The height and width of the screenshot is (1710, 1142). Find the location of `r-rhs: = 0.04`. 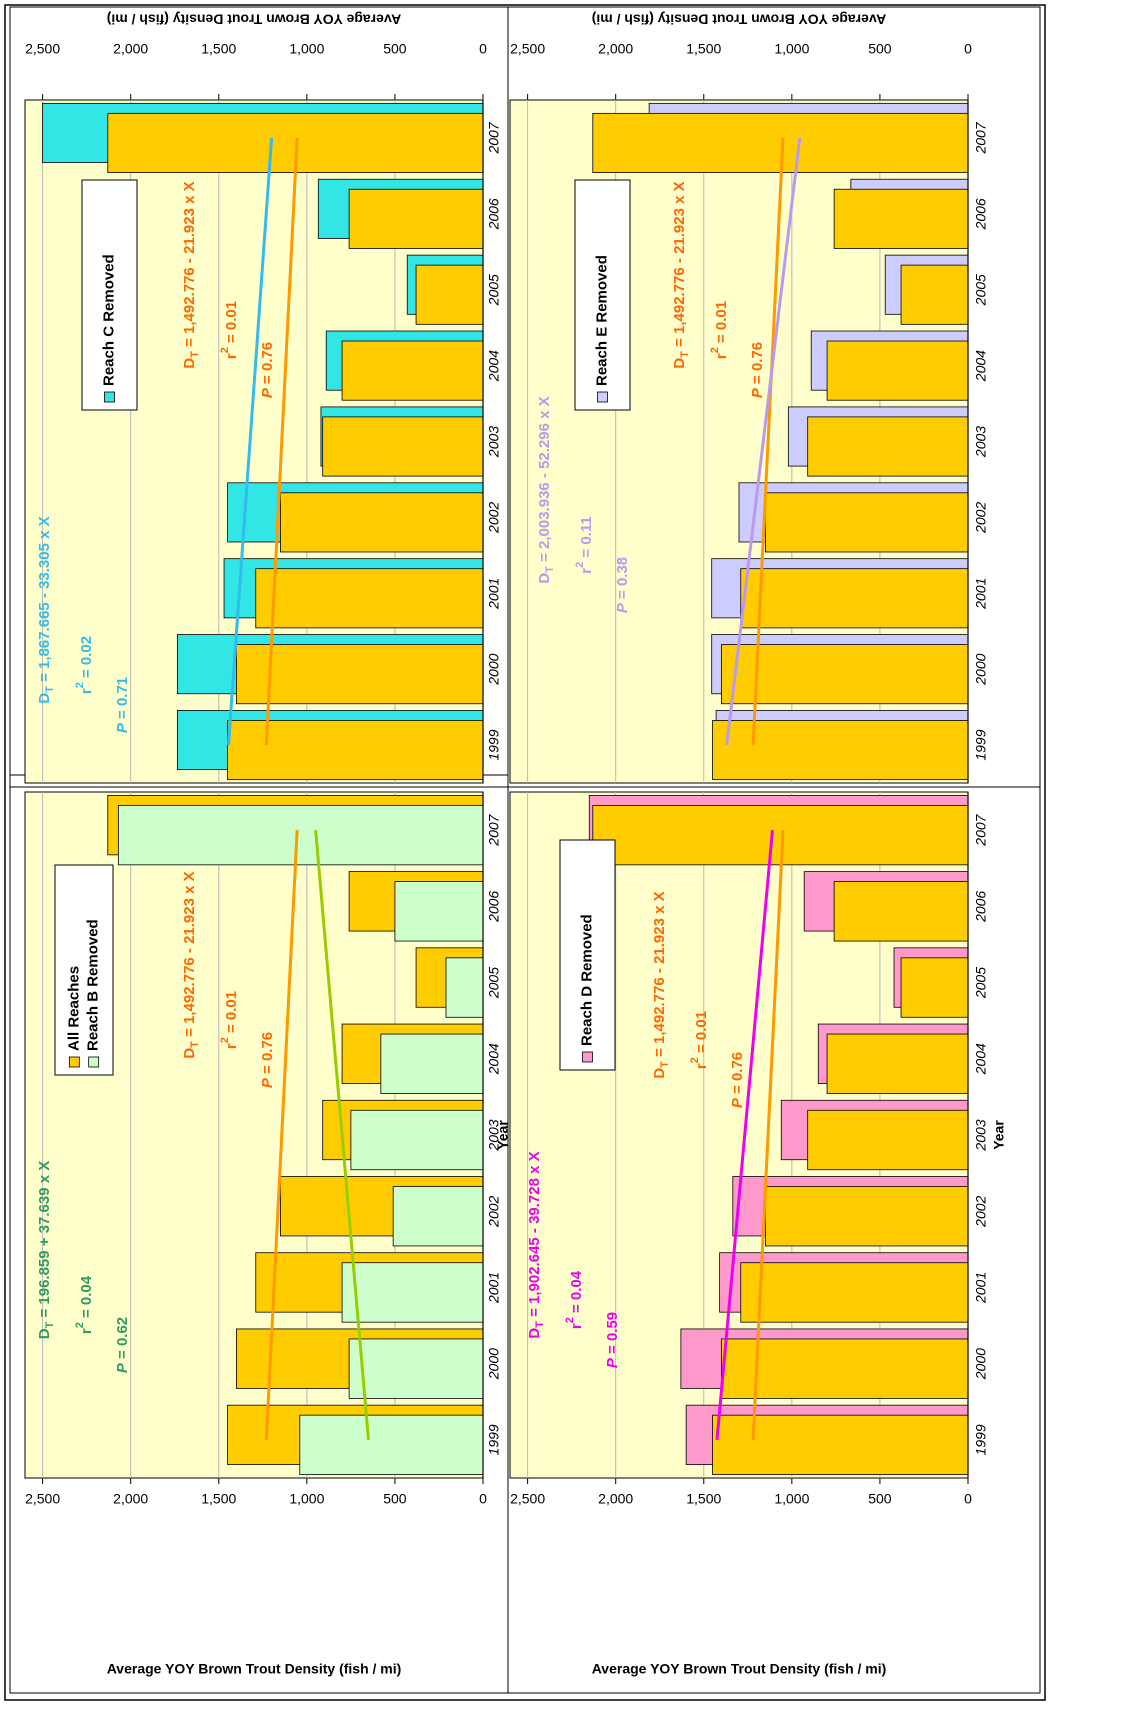

r-rhs: = 0.04 is located at coordinates (86, 1298).